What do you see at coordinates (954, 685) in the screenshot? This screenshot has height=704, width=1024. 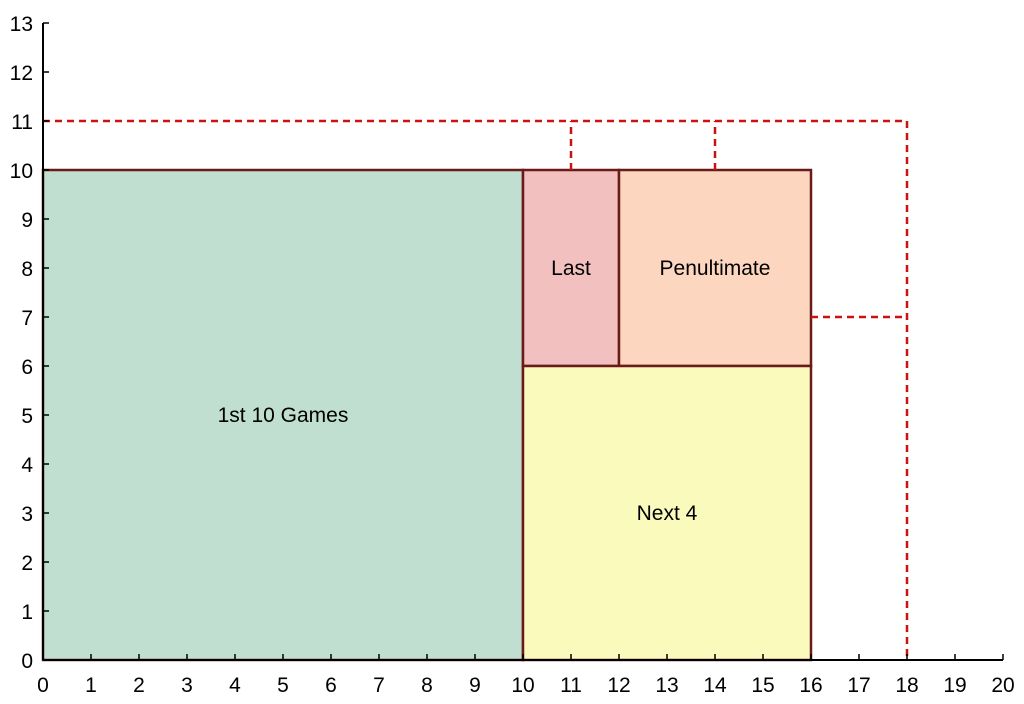 I see `x-tick-label: 19` at bounding box center [954, 685].